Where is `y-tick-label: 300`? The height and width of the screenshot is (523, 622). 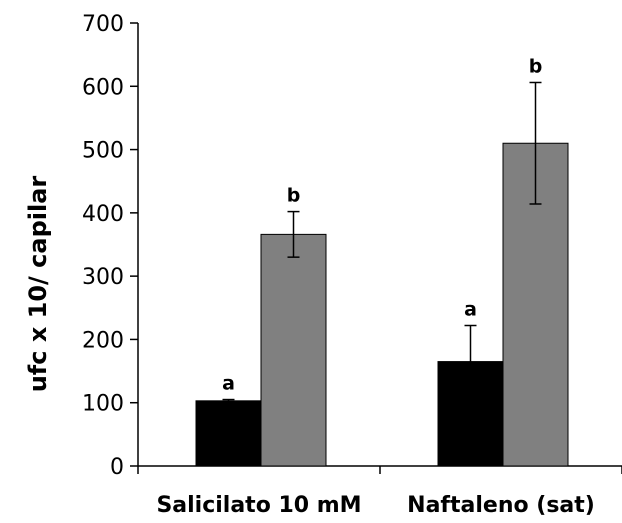 y-tick-label: 300 is located at coordinates (103, 277).